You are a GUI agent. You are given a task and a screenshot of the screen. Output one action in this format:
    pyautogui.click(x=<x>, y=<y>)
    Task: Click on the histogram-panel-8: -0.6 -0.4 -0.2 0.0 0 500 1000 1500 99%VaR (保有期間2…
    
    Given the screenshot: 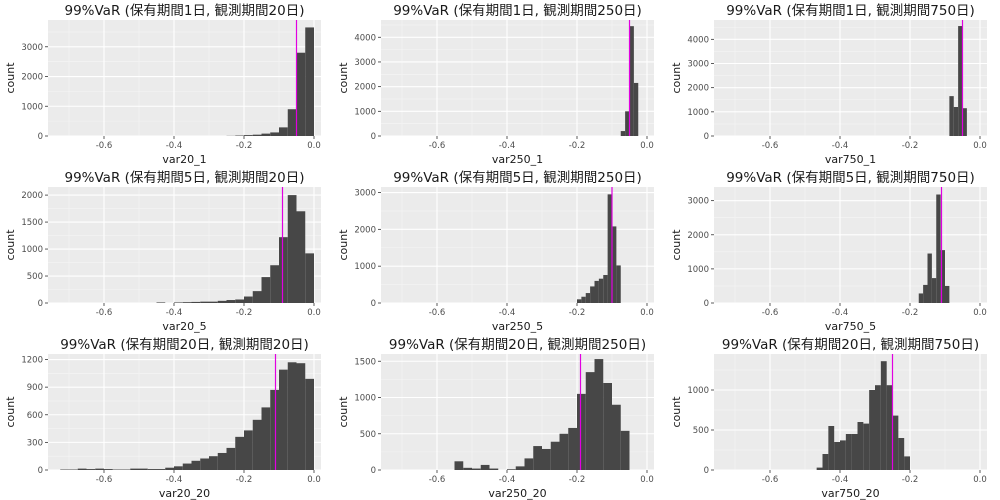 What is the action you would take?
    pyautogui.click(x=495, y=418)
    